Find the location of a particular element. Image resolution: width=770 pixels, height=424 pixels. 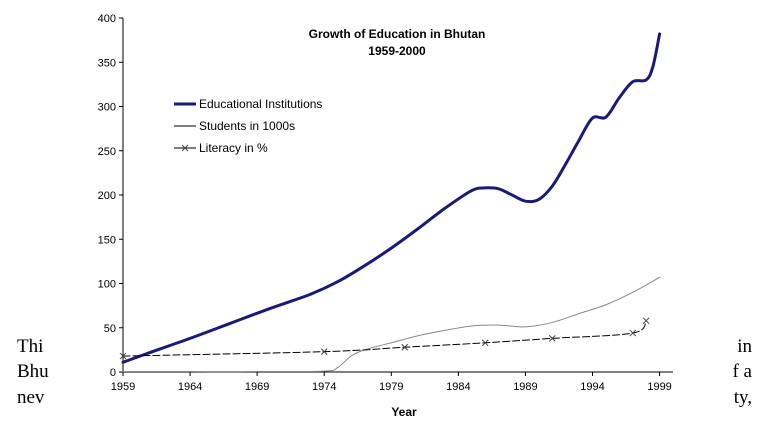

doc-line-2-right: f a is located at coordinates (742, 371).